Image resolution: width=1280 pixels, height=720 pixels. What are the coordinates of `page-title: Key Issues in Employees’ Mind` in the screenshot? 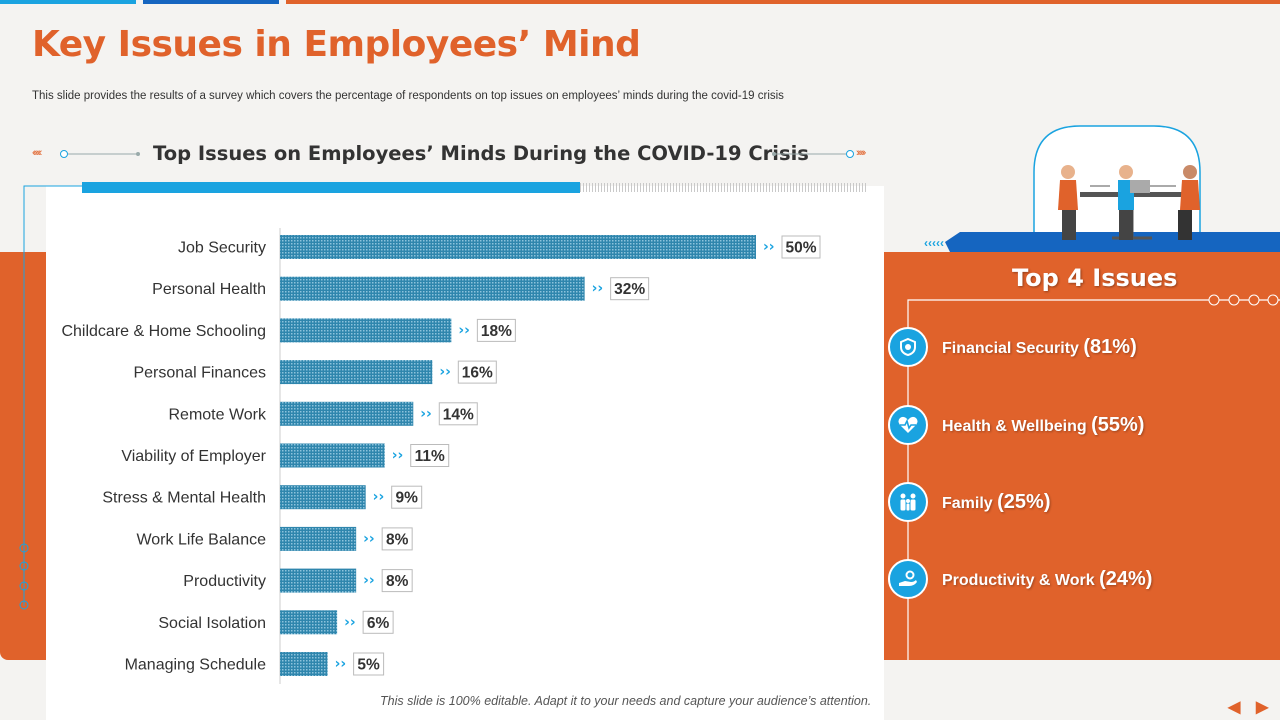 It's located at (336, 44).